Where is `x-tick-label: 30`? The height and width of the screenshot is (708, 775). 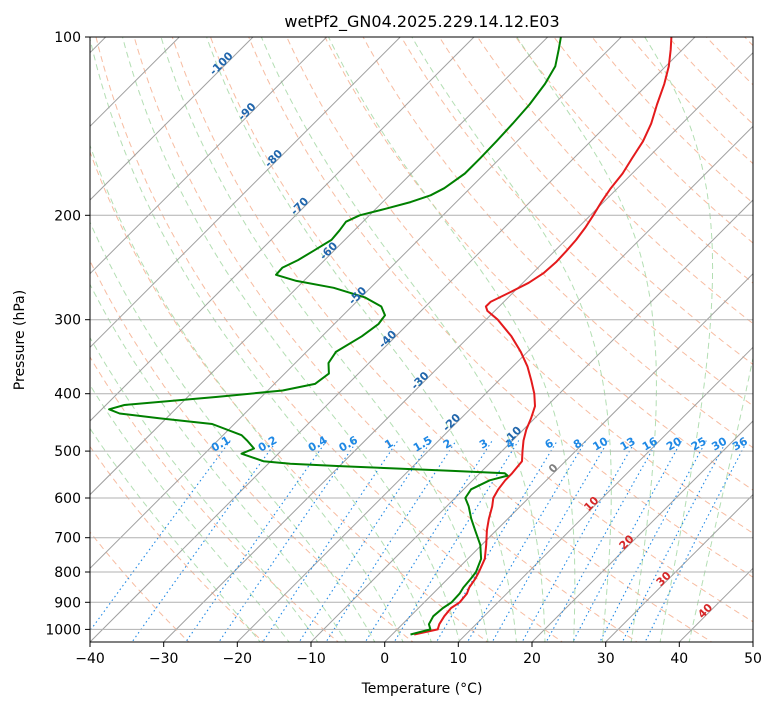 x-tick-label: 30 is located at coordinates (606, 659).